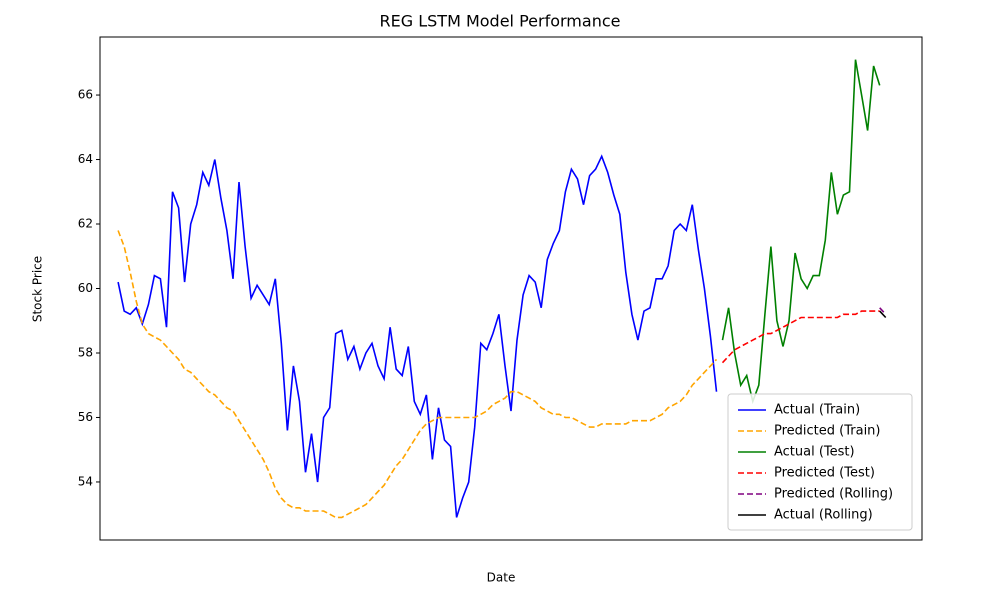 This screenshot has width=1000, height=600. What do you see at coordinates (85, 481) in the screenshot?
I see `y-tick-label: 54` at bounding box center [85, 481].